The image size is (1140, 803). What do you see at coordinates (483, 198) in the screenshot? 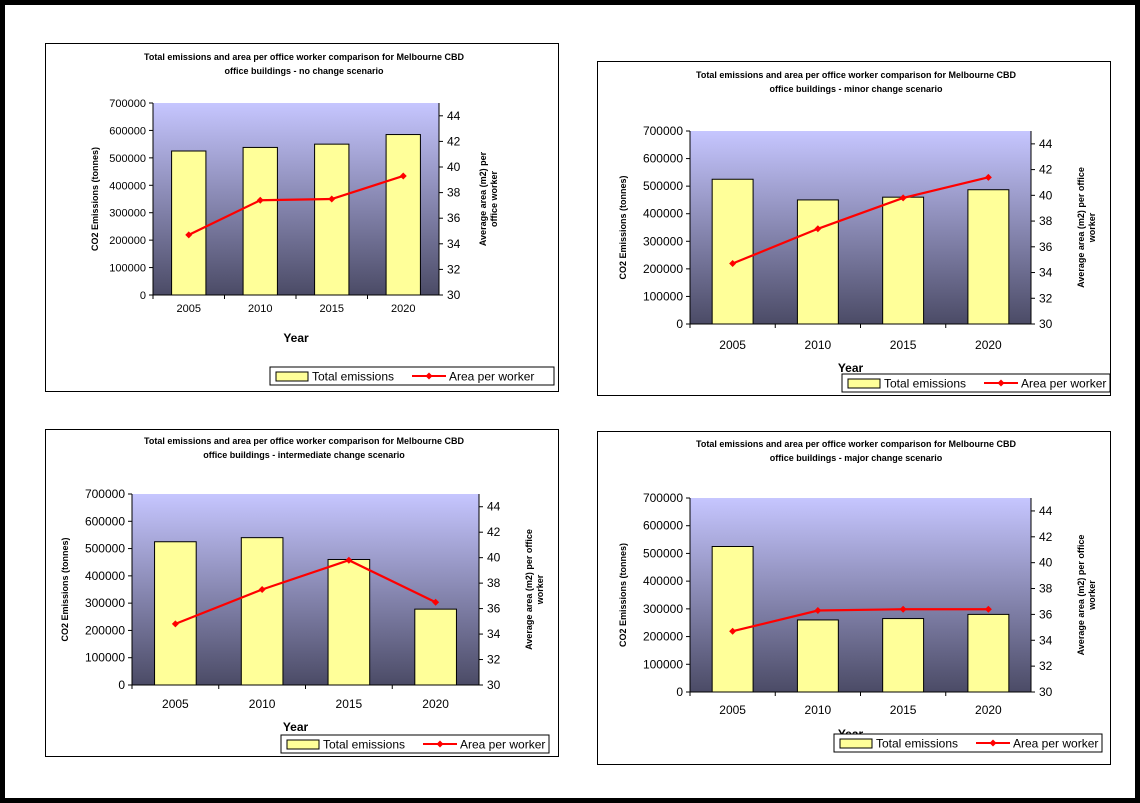
I see `y2-axis-label-line: Average area (m2) per` at bounding box center [483, 198].